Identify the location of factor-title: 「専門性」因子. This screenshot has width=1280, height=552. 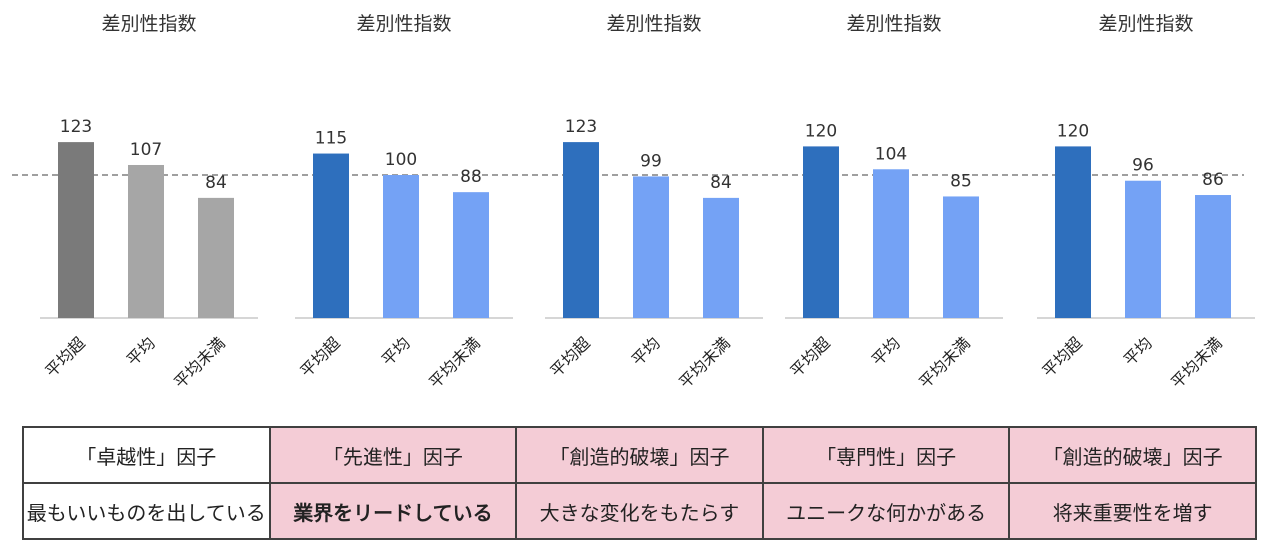
(886, 455).